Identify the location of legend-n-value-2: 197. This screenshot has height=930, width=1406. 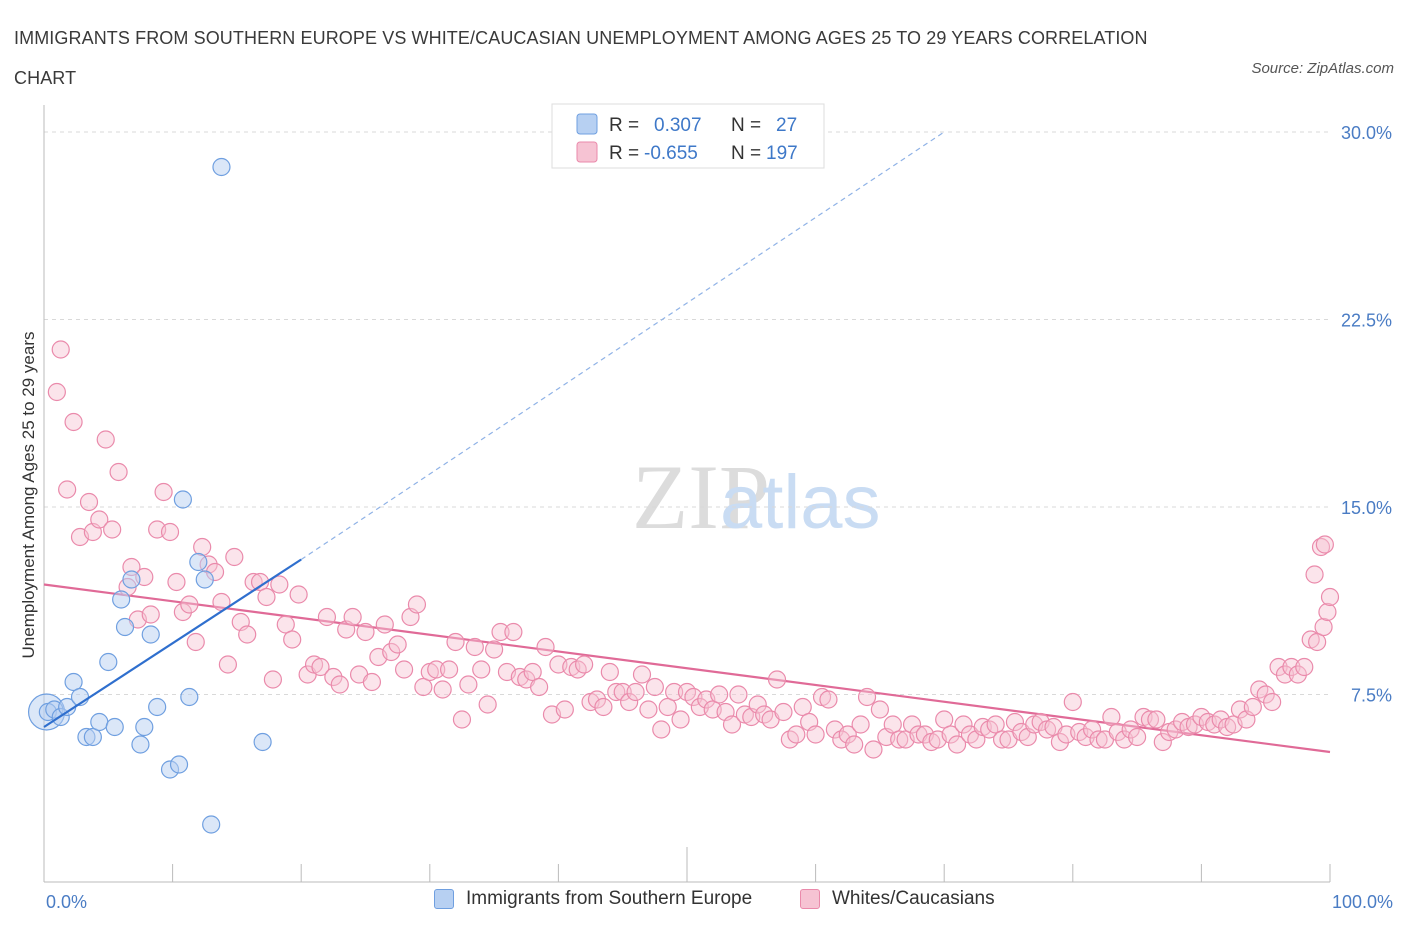
(782, 153).